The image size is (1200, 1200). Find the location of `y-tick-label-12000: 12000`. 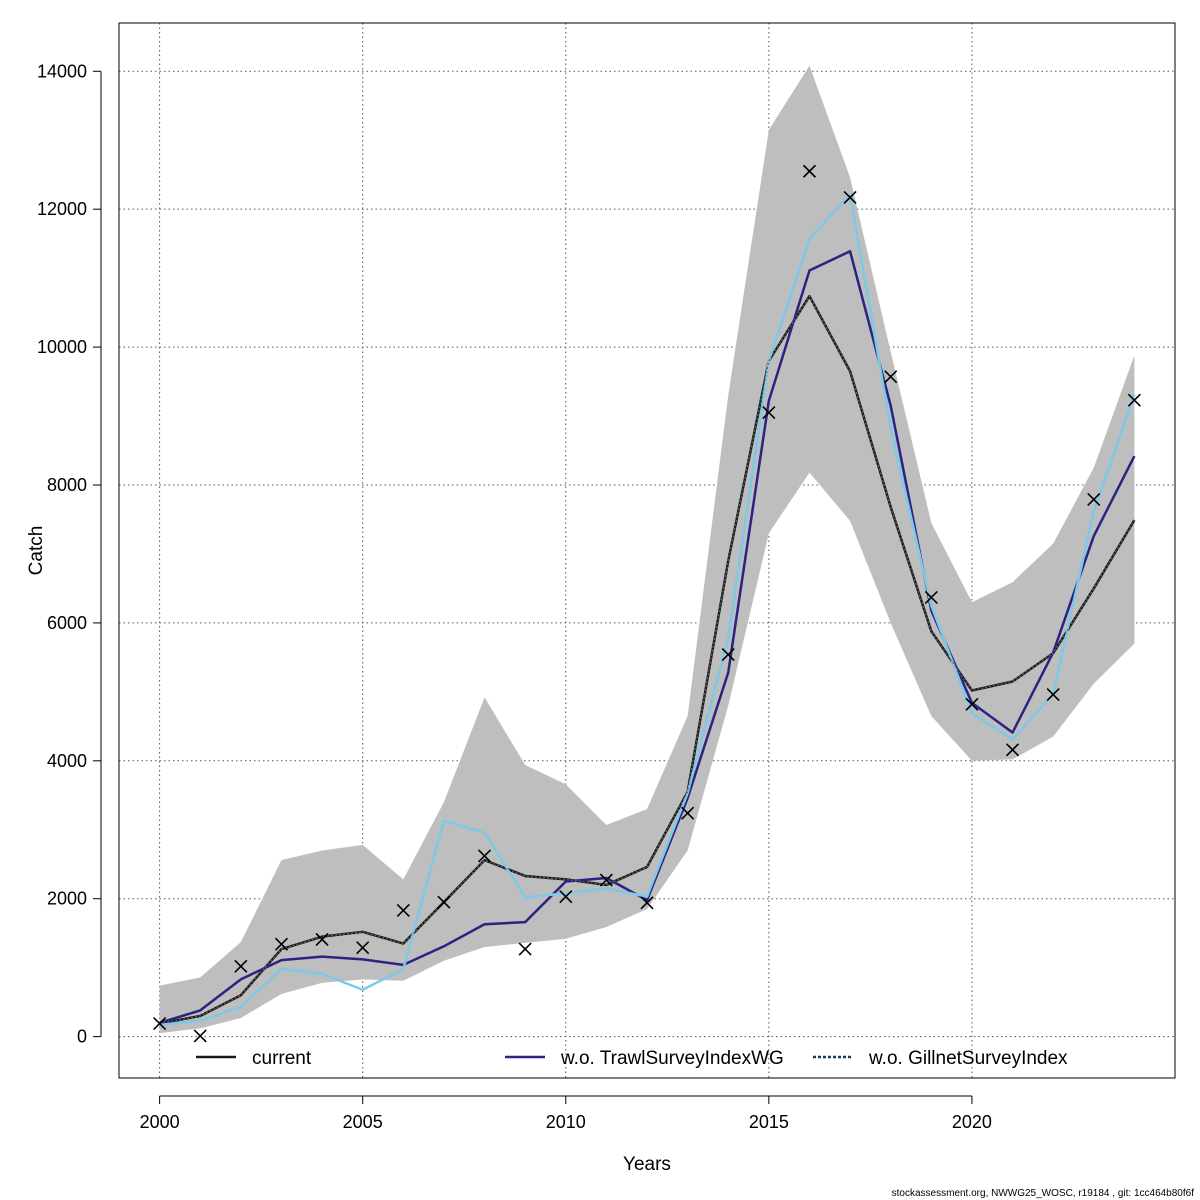

y-tick-label-12000: 12000 is located at coordinates (62, 209).